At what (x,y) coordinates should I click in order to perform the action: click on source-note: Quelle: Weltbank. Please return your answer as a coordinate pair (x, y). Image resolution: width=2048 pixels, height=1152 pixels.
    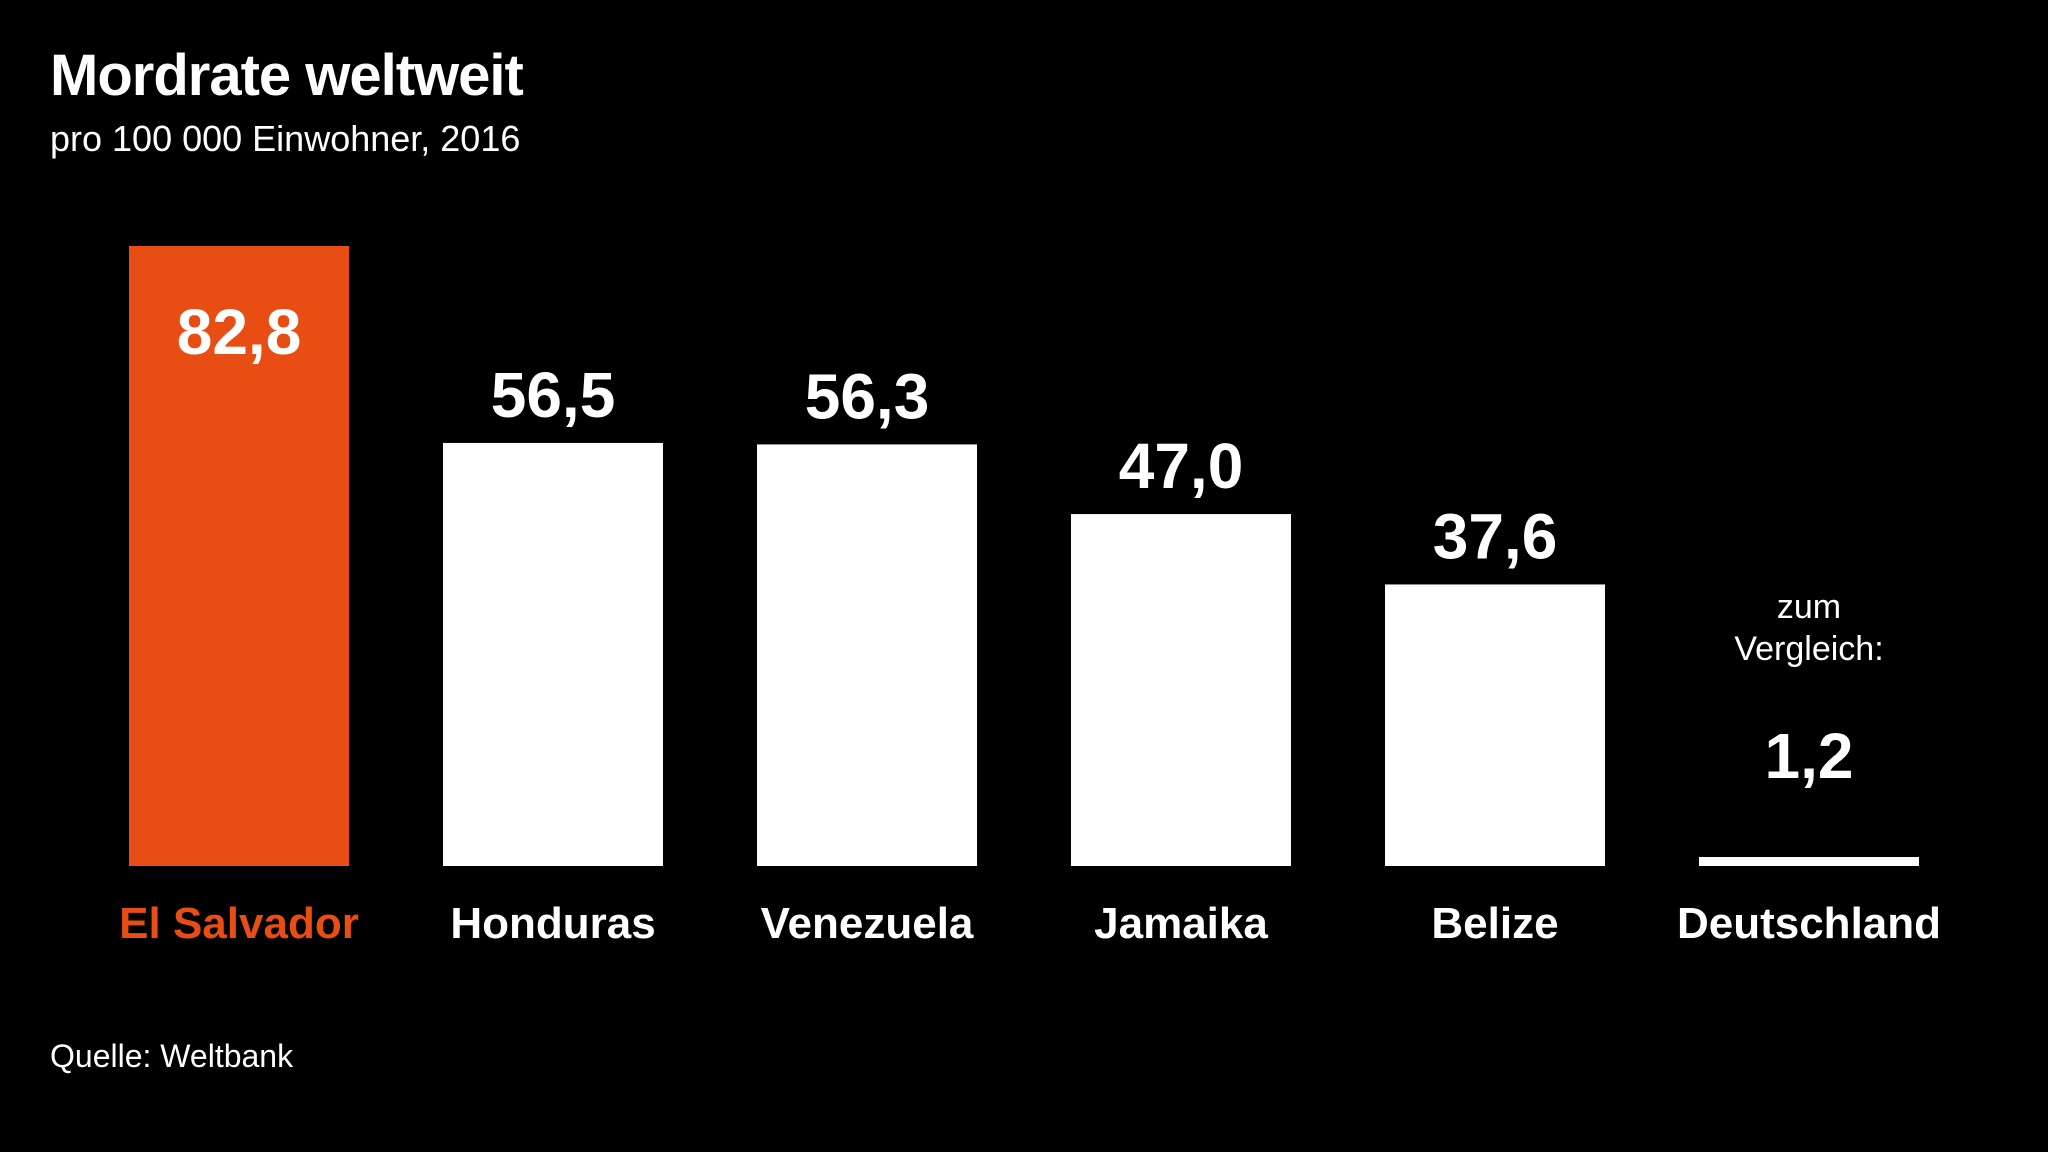
    Looking at the image, I should click on (172, 1056).